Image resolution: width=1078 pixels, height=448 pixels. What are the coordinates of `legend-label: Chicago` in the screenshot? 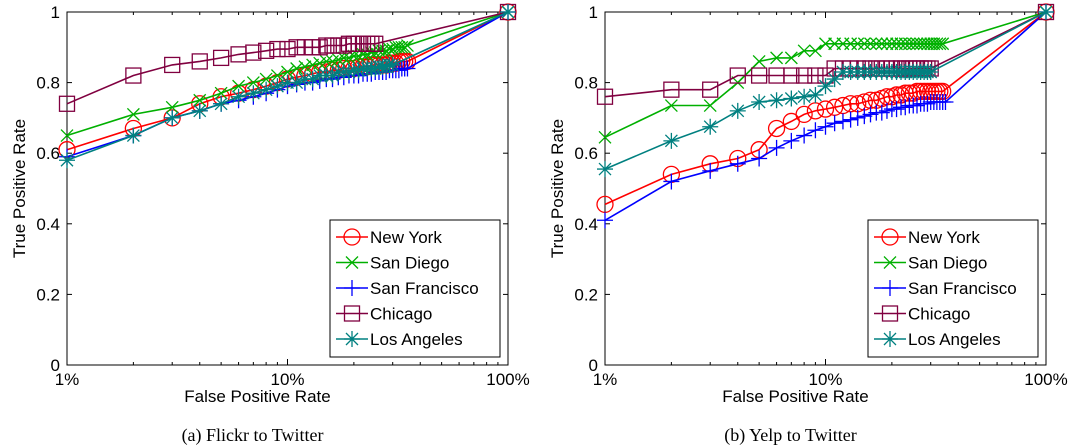 It's located at (401, 314).